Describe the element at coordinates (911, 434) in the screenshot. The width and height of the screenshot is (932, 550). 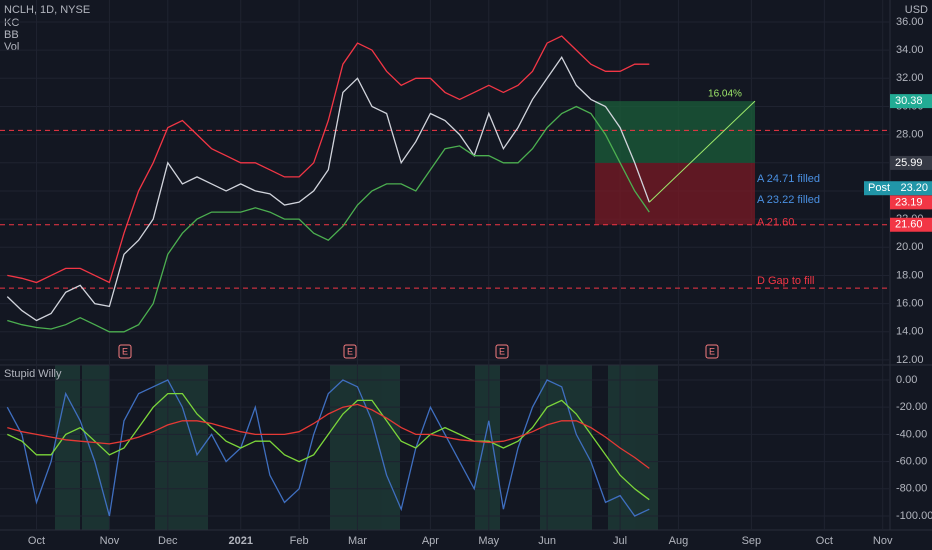
I see `y-tick-label: -40.00` at that location.